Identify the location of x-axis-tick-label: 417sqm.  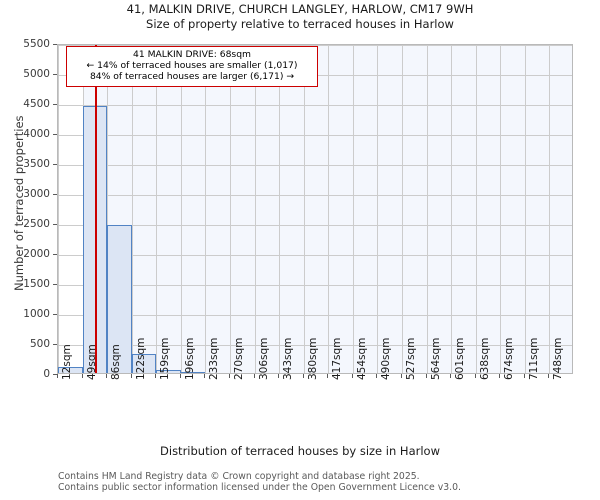
(337, 358).